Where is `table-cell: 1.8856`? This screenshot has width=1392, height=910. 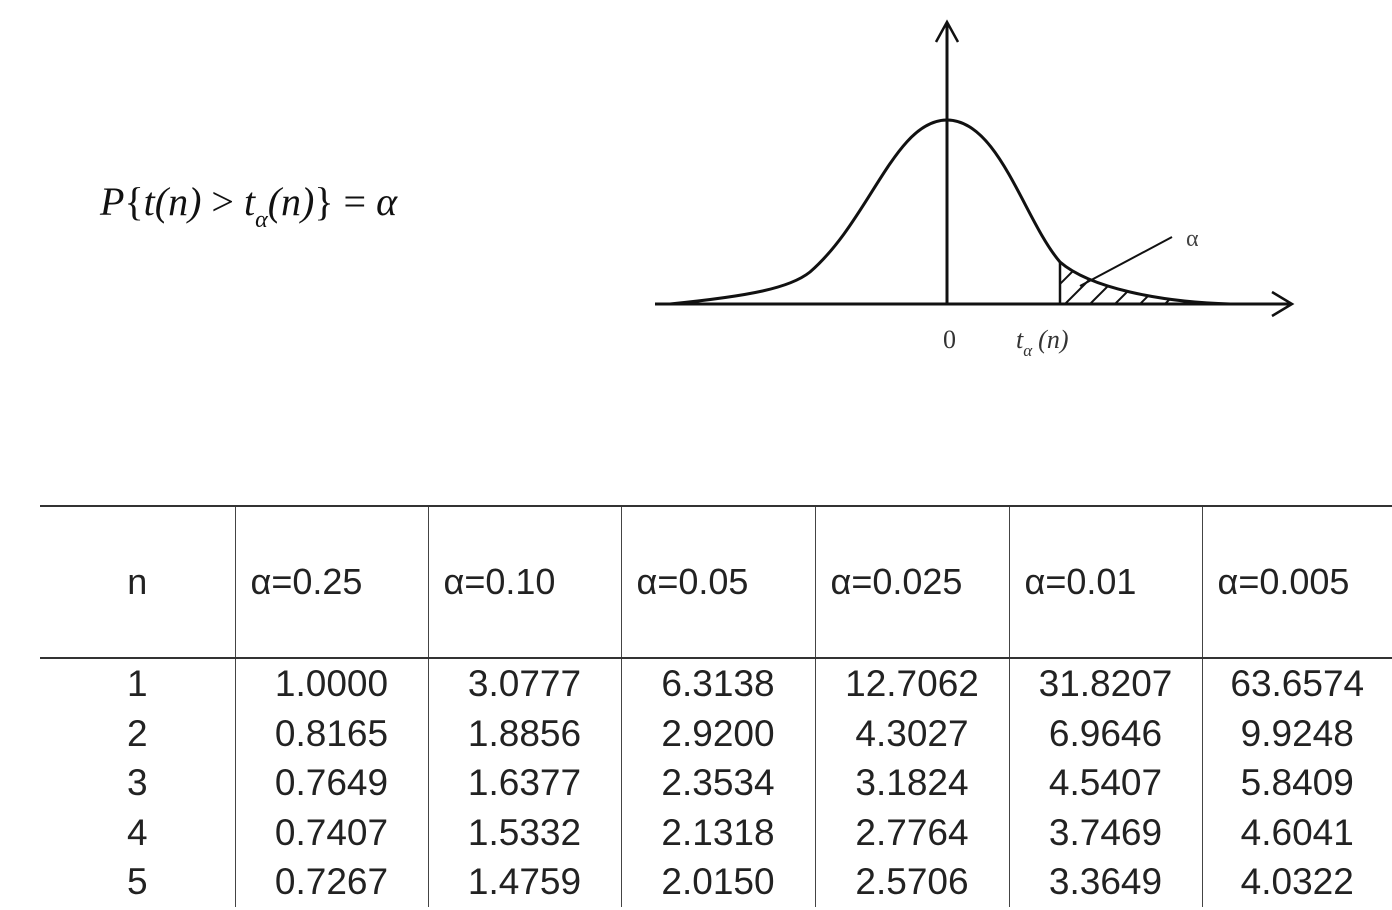
table-cell: 1.8856 is located at coordinates (525, 733).